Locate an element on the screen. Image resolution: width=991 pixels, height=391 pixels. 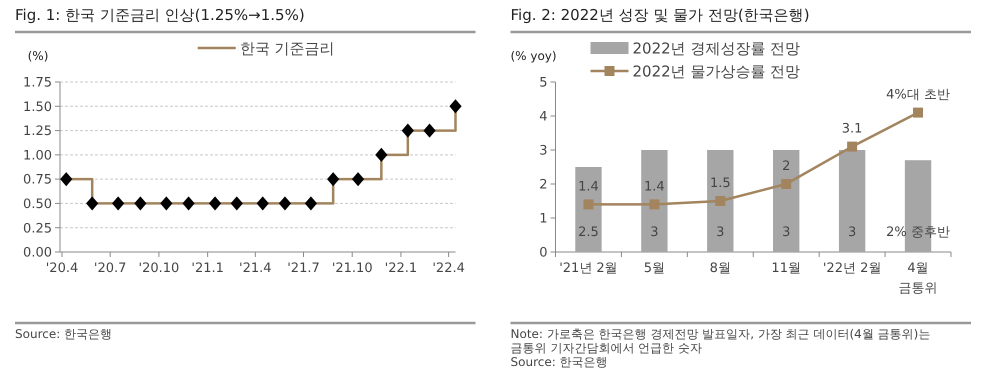
chart-title: Fig. 2: 2022년 성장 및 물가 전망(한국은행) is located at coordinates (660, 15).